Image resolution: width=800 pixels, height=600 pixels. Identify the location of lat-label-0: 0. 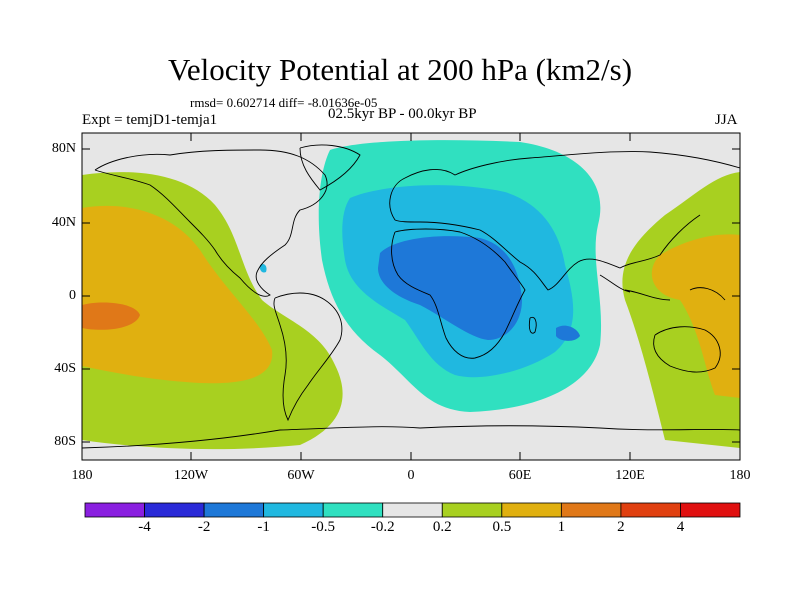
(72, 295).